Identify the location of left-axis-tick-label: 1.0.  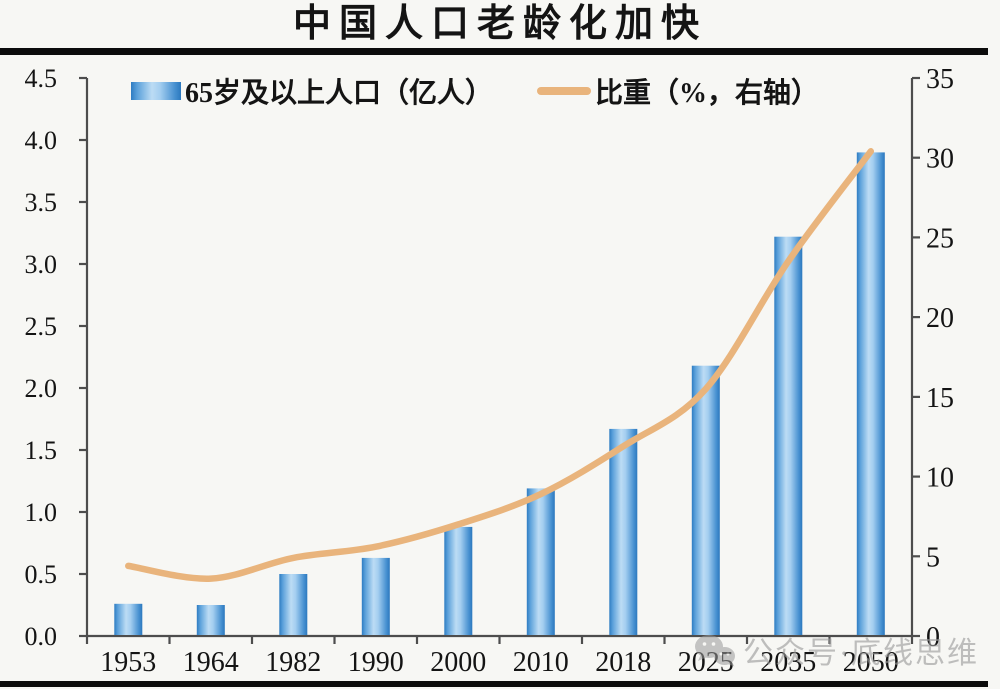
(41, 512).